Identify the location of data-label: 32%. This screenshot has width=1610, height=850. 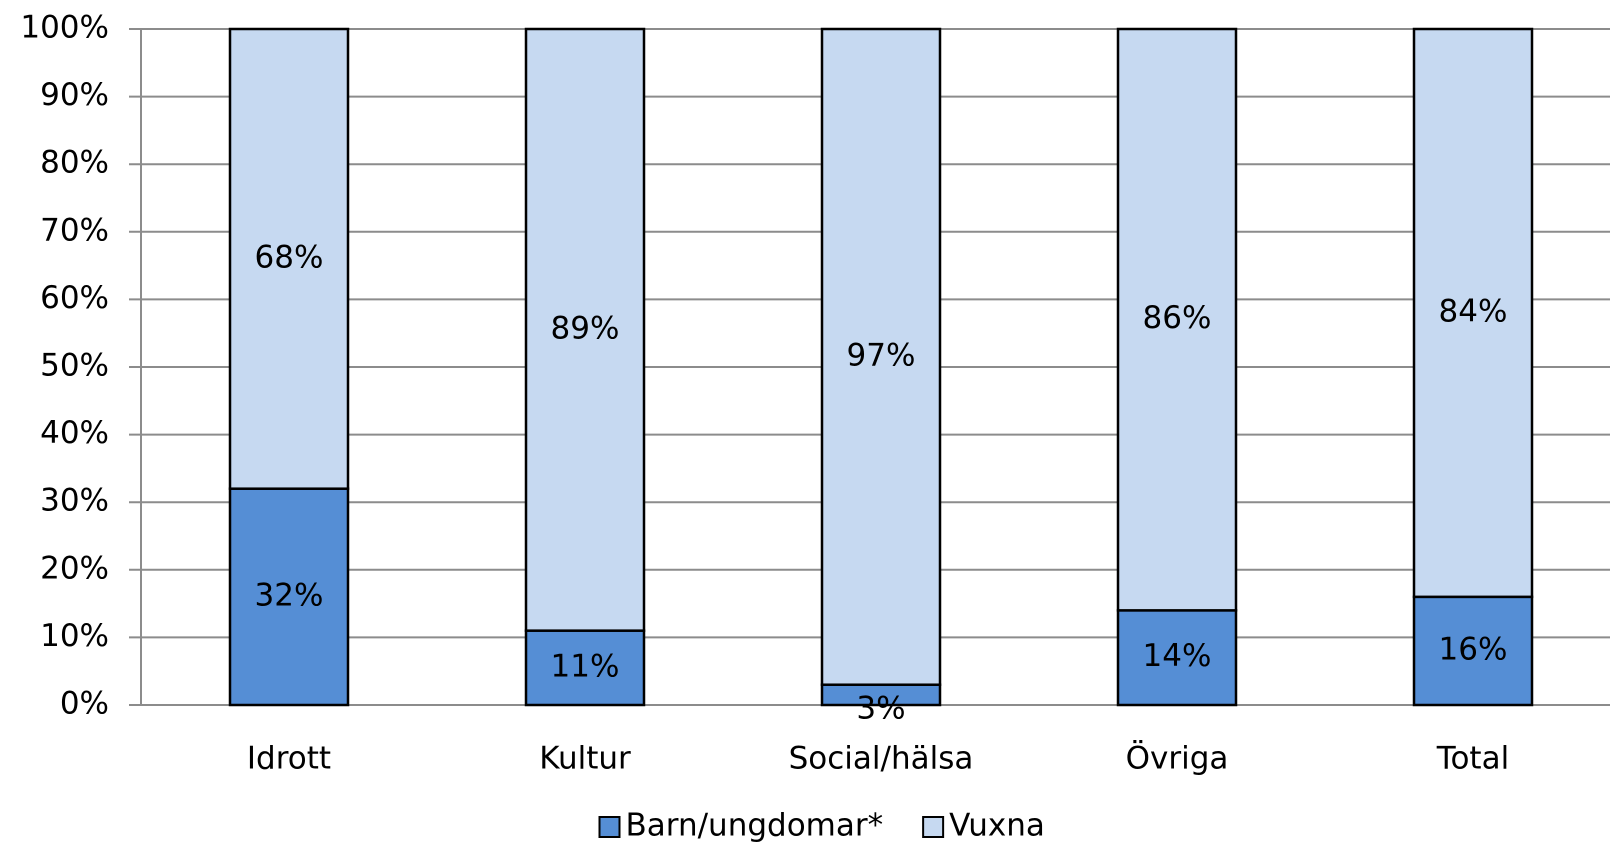
(289, 595).